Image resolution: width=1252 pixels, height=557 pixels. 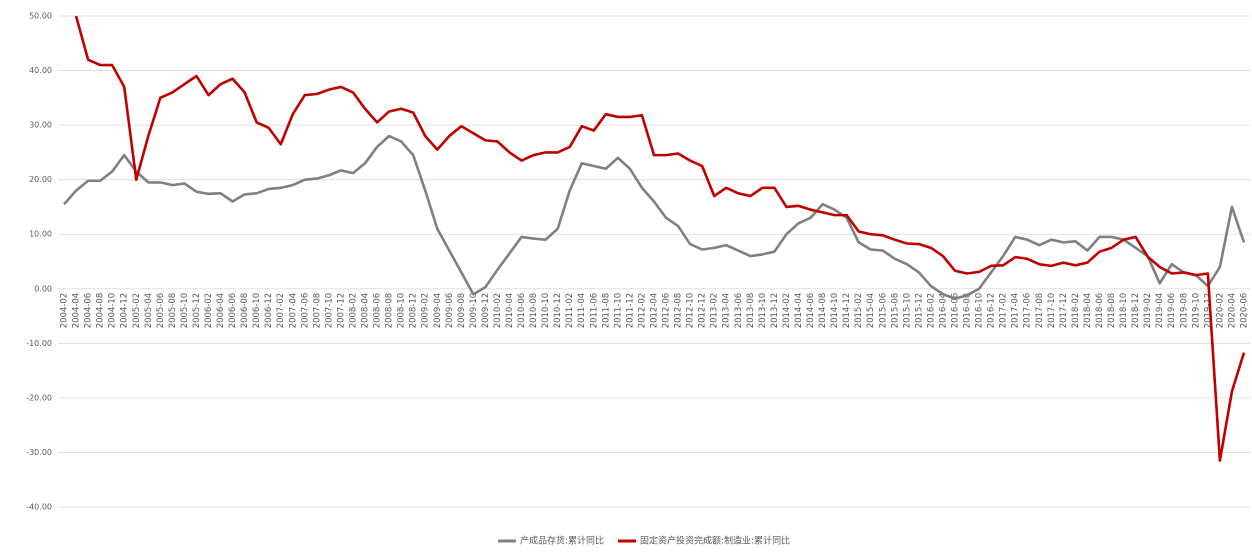 What do you see at coordinates (498, 311) in the screenshot?
I see `x-tick-label: 2010-02` at bounding box center [498, 311].